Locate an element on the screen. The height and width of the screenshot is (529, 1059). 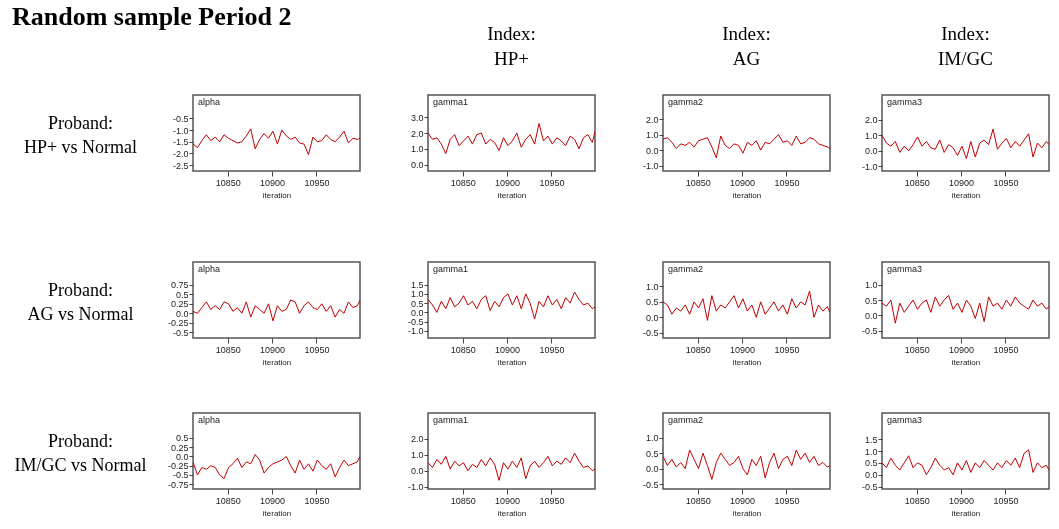
y-tick-label: -2.0 is located at coordinates (180, 153).